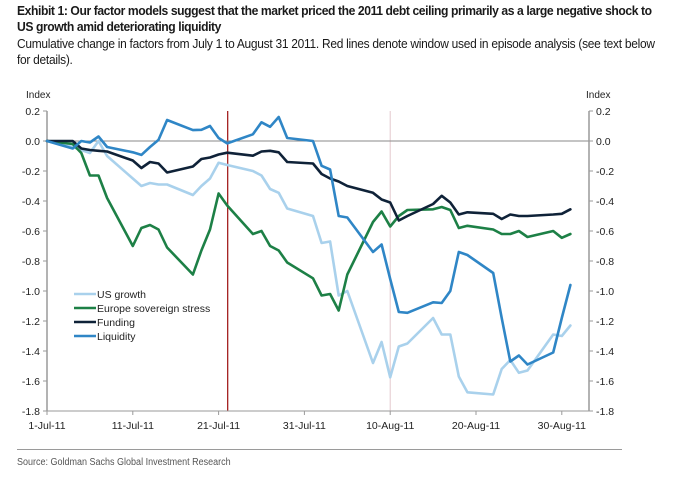 The width and height of the screenshot is (675, 477). Describe the element at coordinates (38, 95) in the screenshot. I see `left-axis-title: Index` at that location.